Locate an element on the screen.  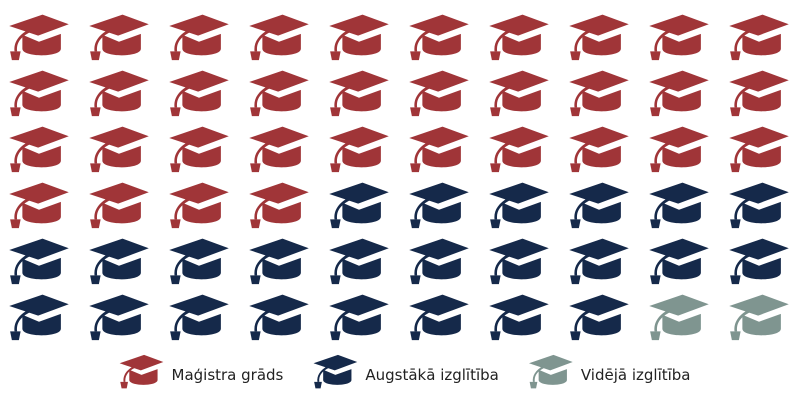
legend-item: Augstākā izglītība is located at coordinates (406, 371).